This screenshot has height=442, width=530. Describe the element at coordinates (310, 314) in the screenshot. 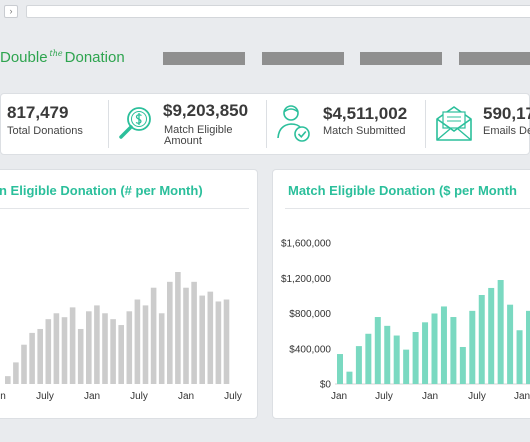

I see `y-tick-label: $800,000` at that location.